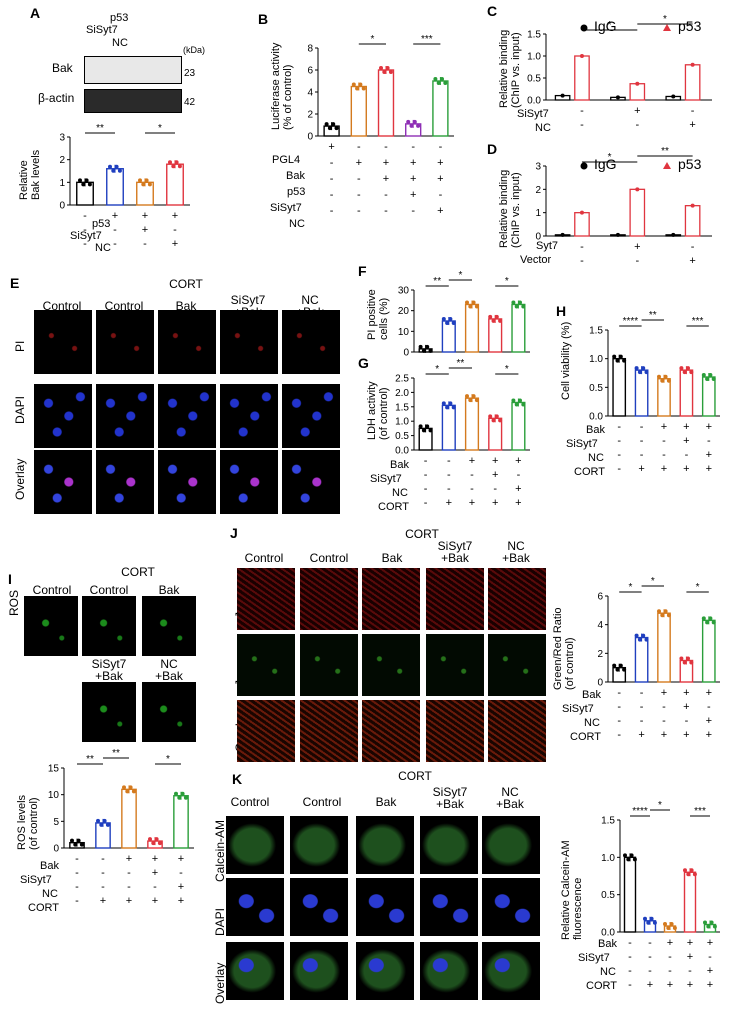 The height and width of the screenshot is (1015, 736). I want to click on h-cond-1-4: -, so click(709, 441).